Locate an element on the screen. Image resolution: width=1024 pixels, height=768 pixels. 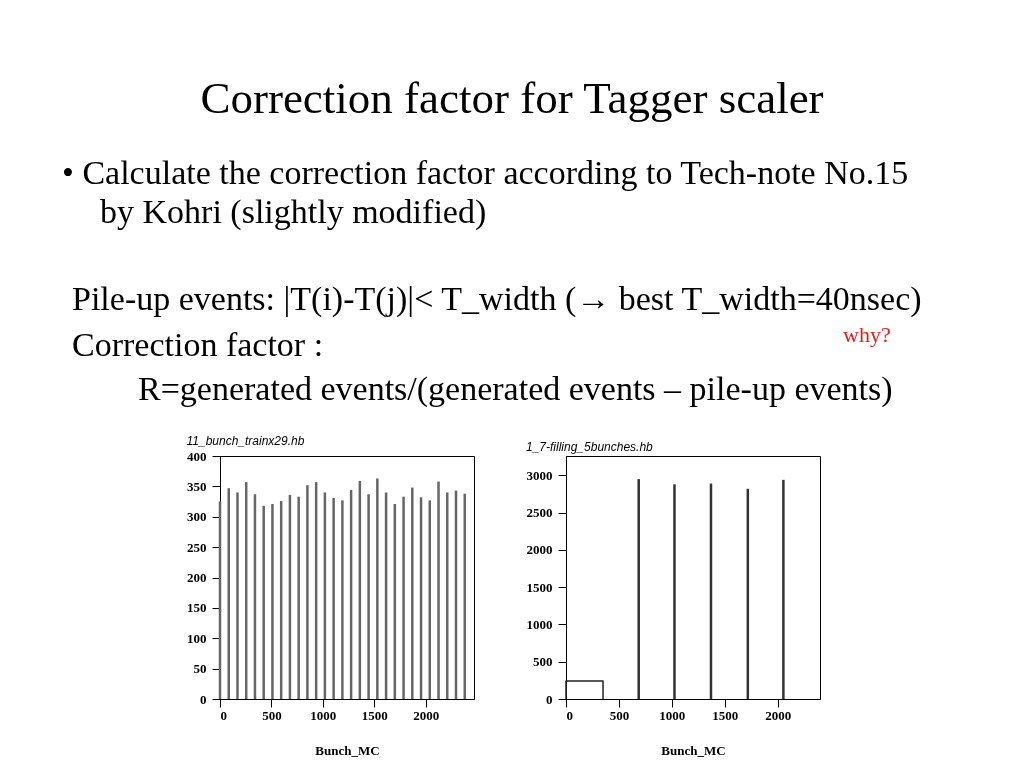
text: R=generated events/(generated events – pile-up events) is located at coordinates (515, 389).